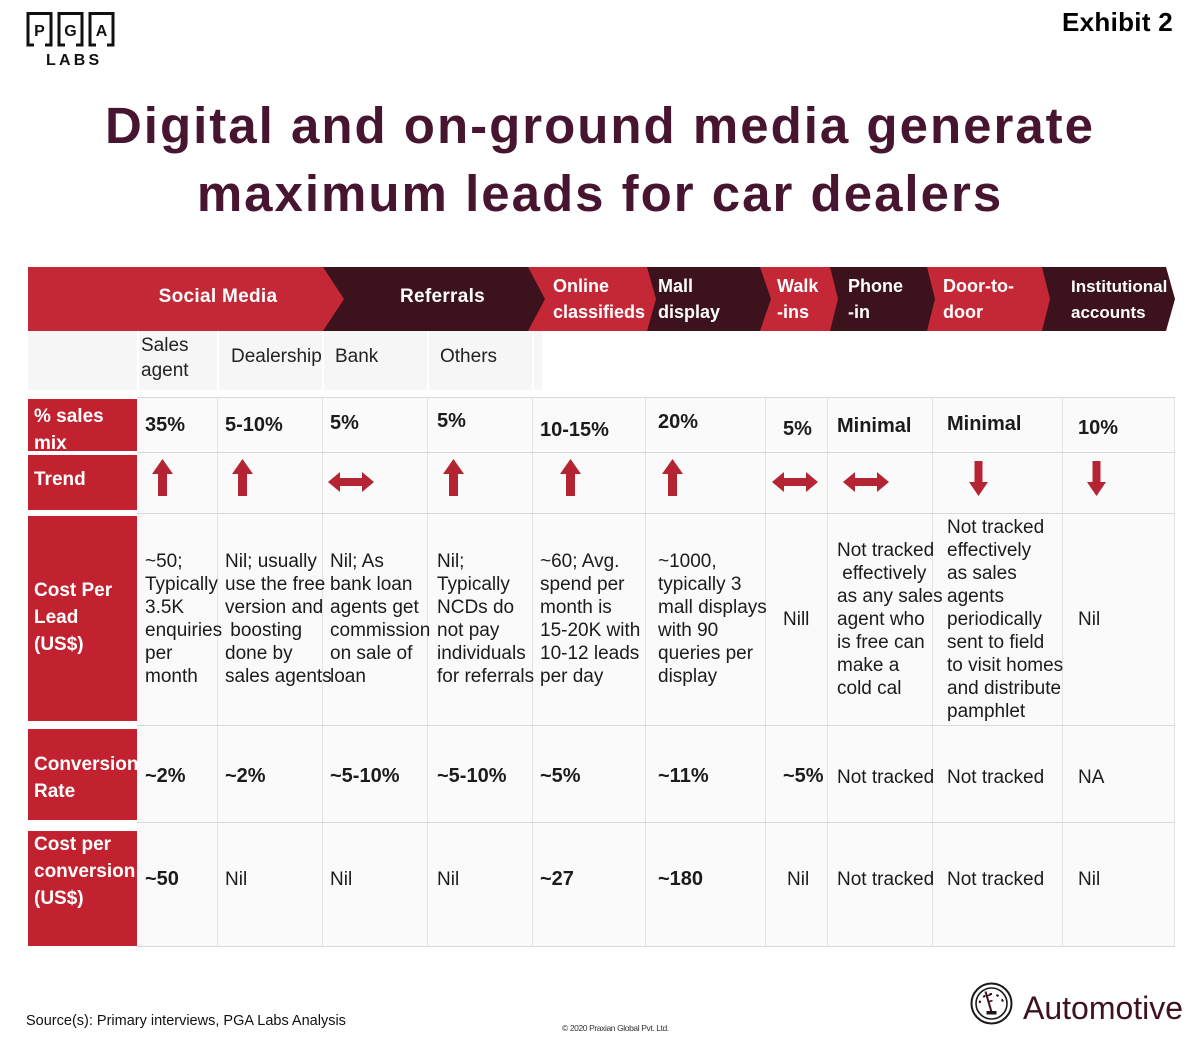 The width and height of the screenshot is (1200, 1050). I want to click on svg-text: LABS, so click(74, 60).